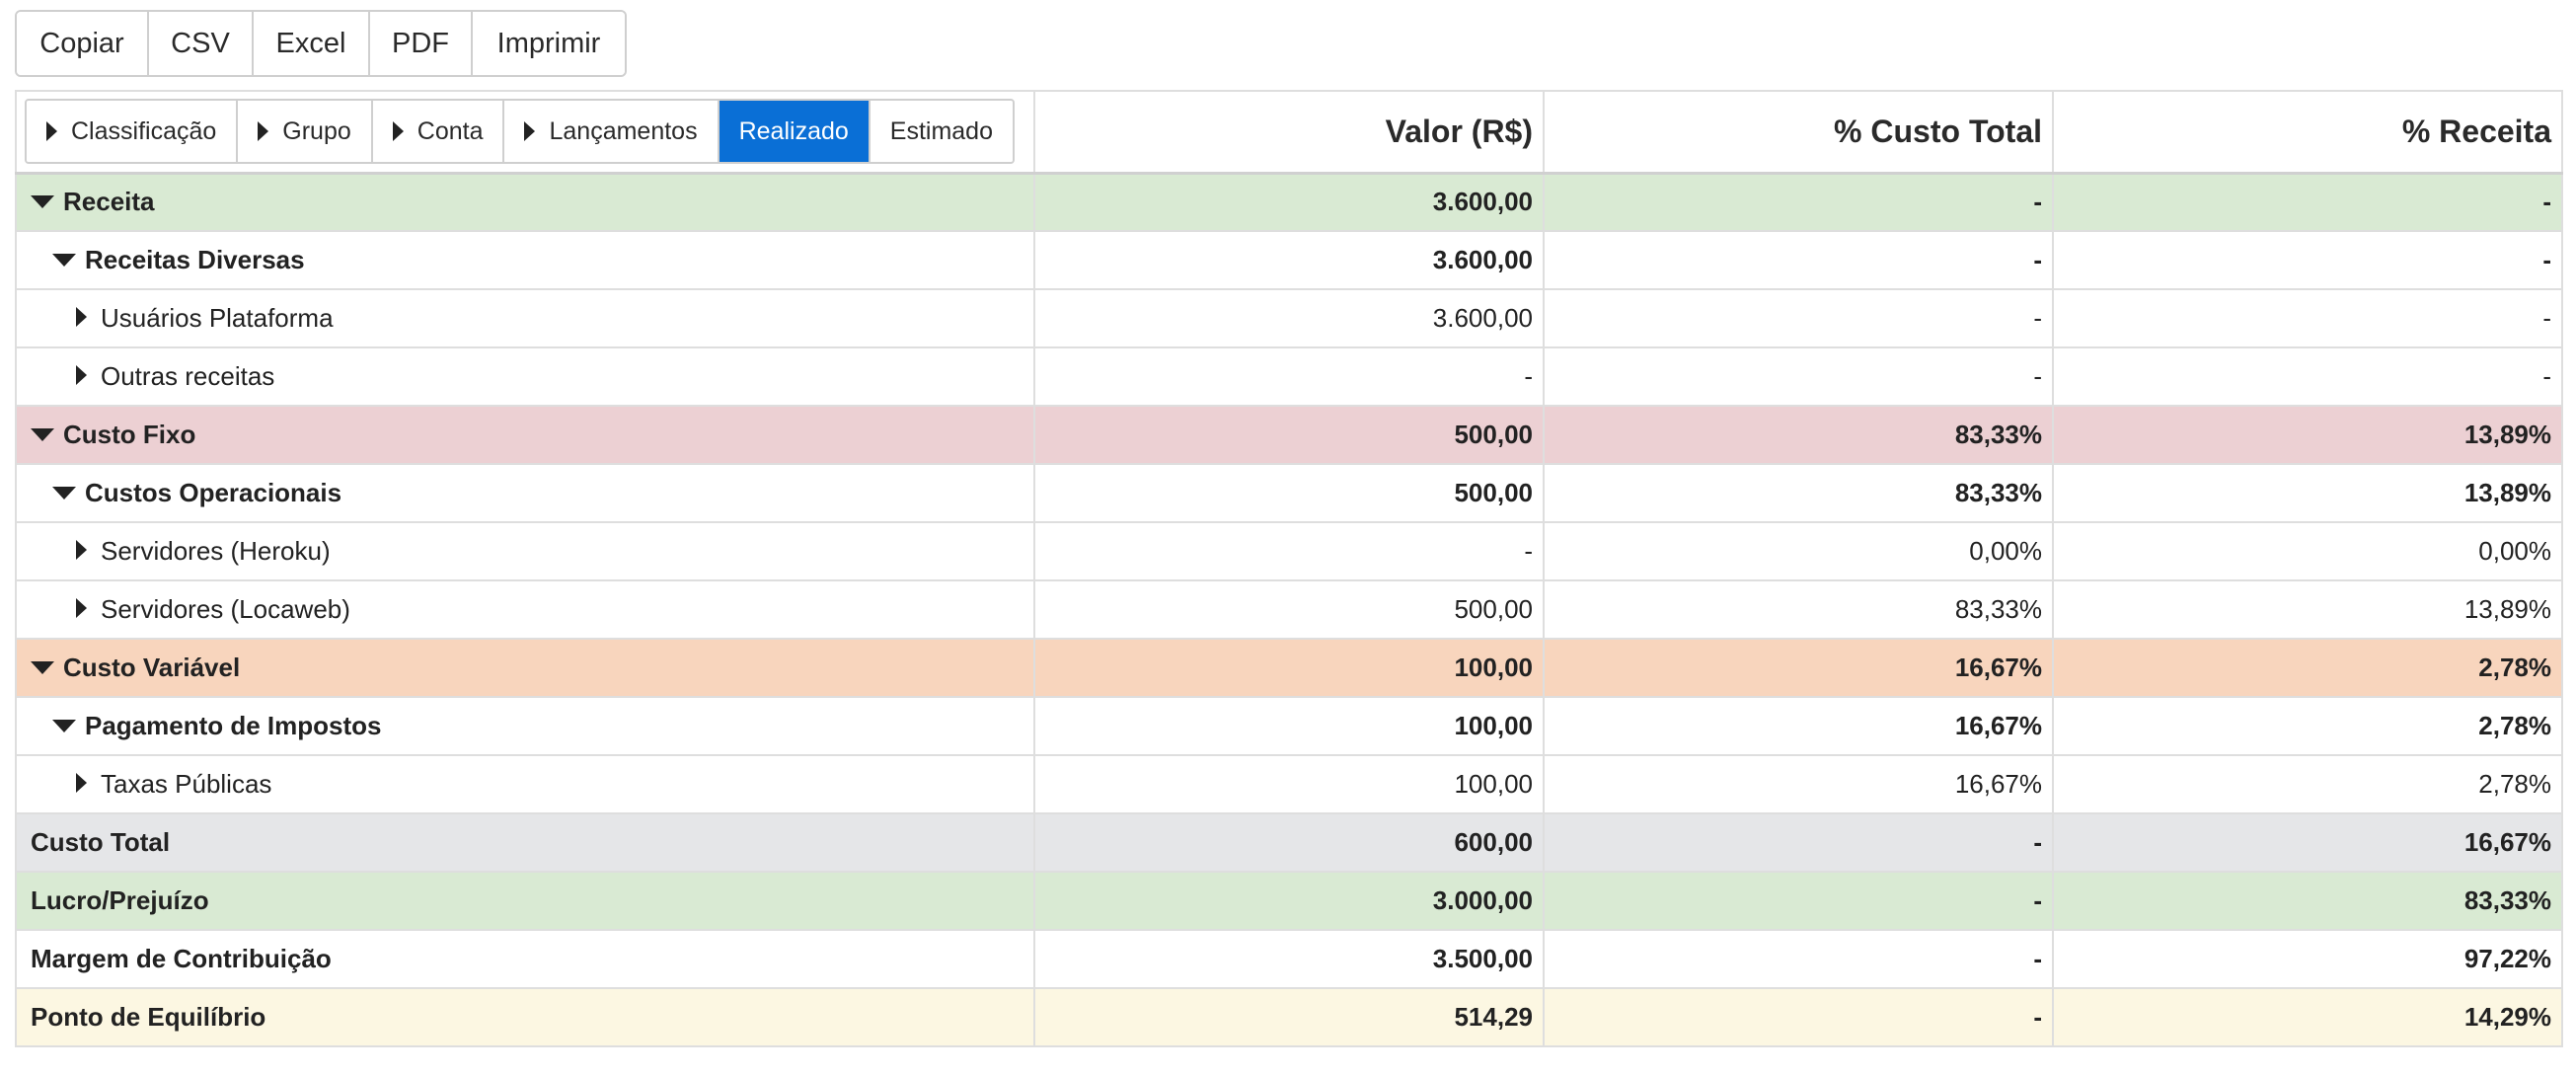 This screenshot has width=2576, height=1076. What do you see at coordinates (312, 44) in the screenshot?
I see `excel-button: Excel` at bounding box center [312, 44].